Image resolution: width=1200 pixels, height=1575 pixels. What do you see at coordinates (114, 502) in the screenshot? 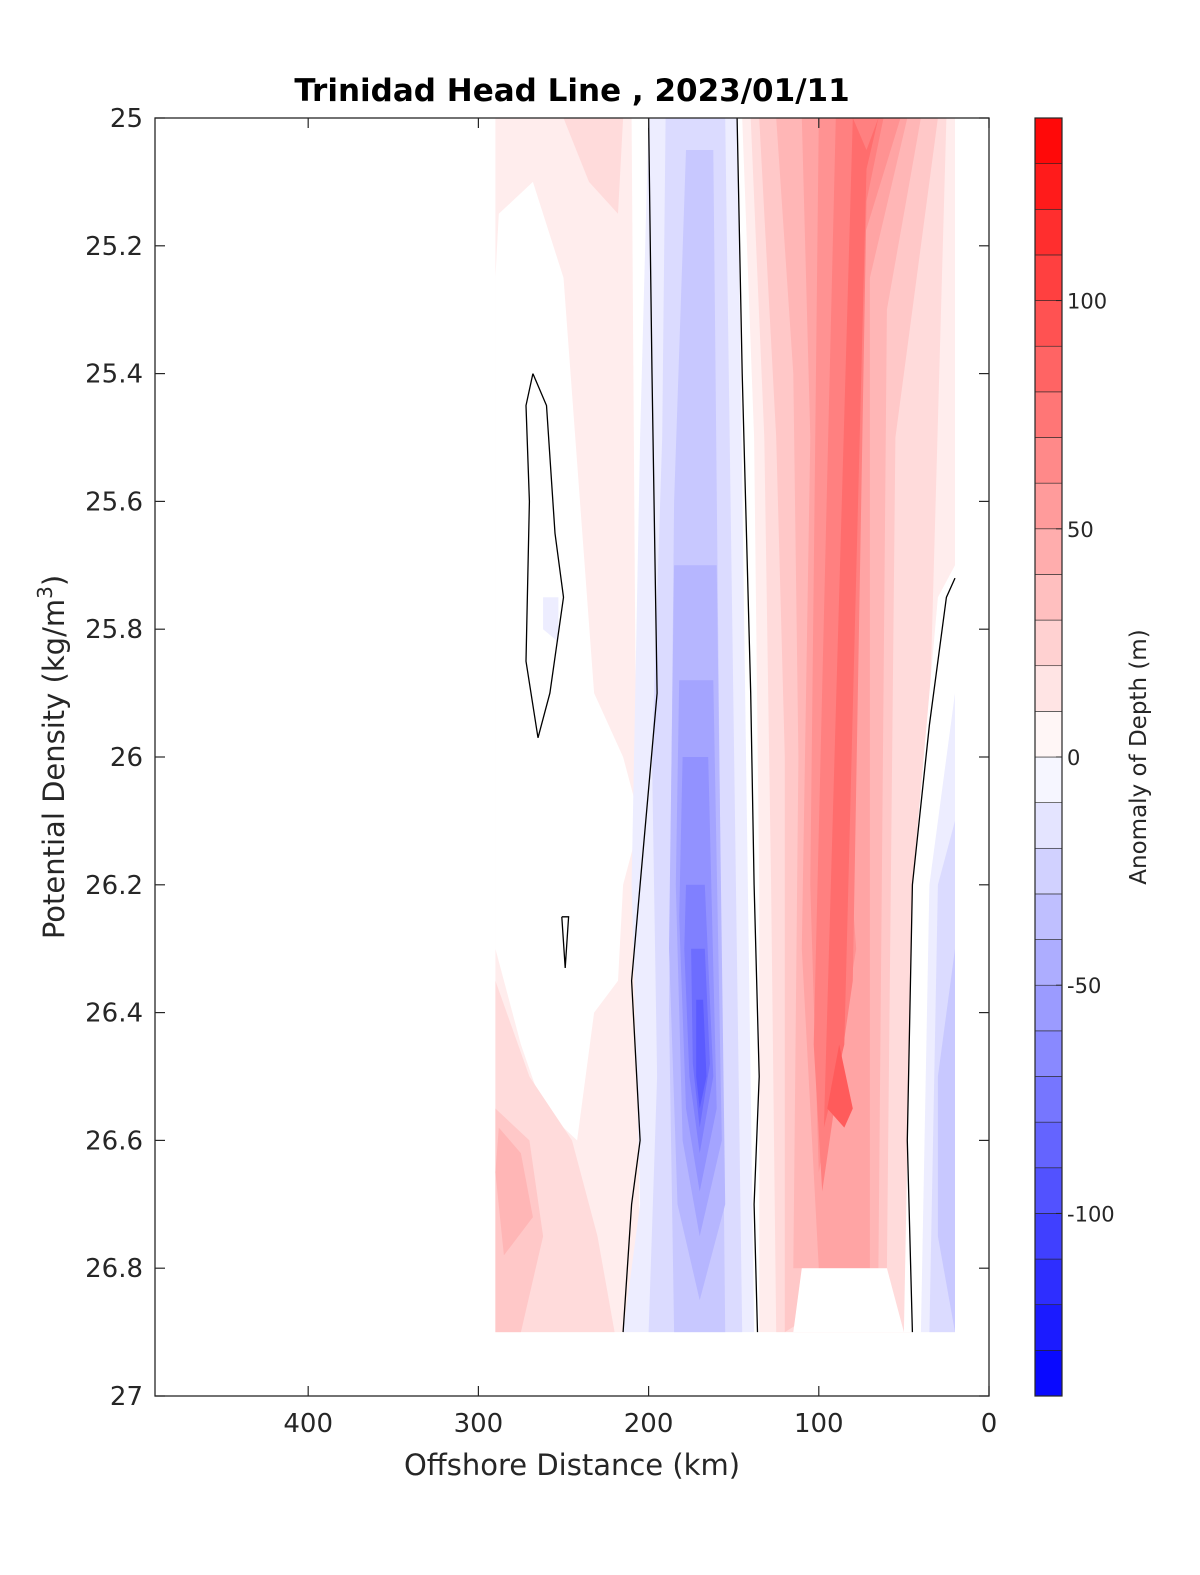
I see `y-tick-label: 25.6` at bounding box center [114, 502].